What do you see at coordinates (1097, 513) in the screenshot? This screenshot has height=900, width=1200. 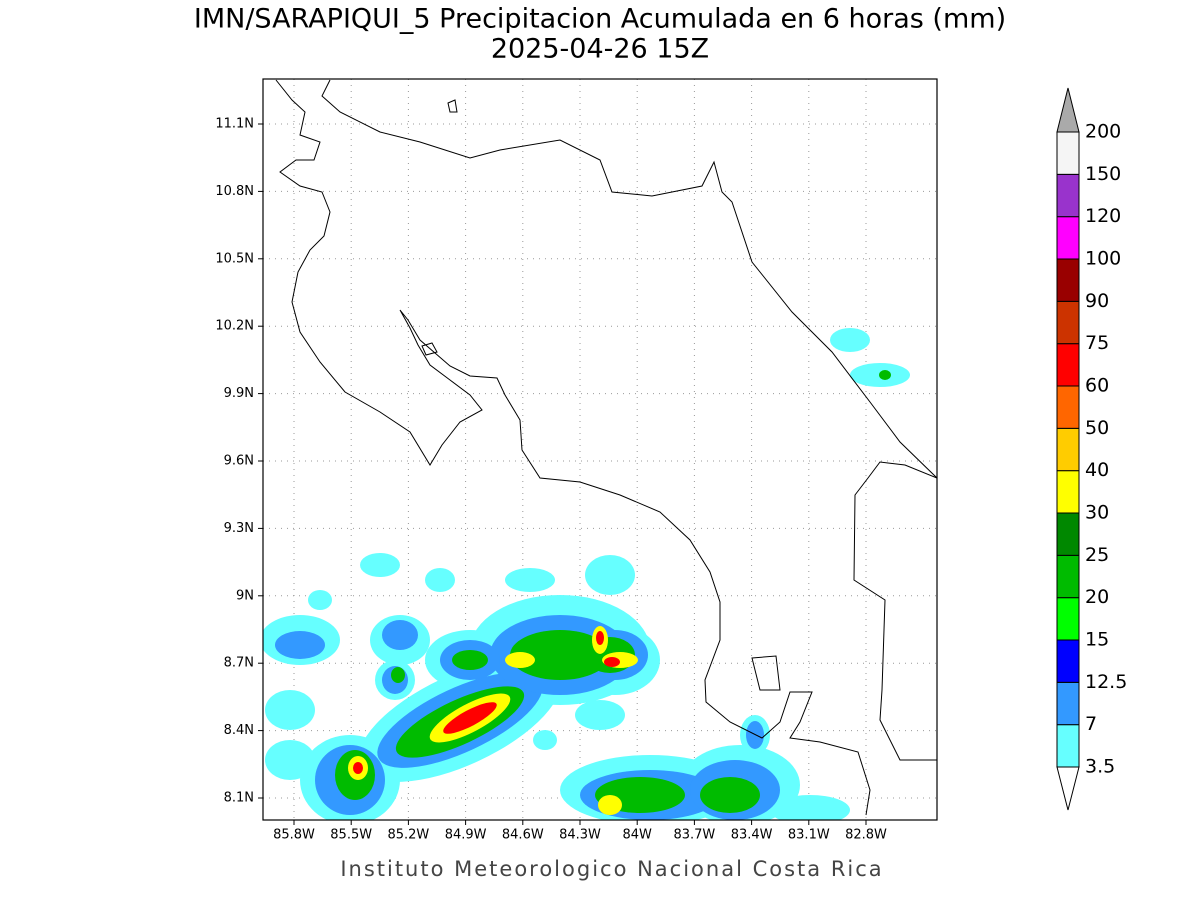 I see `colorbar-label: 30` at bounding box center [1097, 513].